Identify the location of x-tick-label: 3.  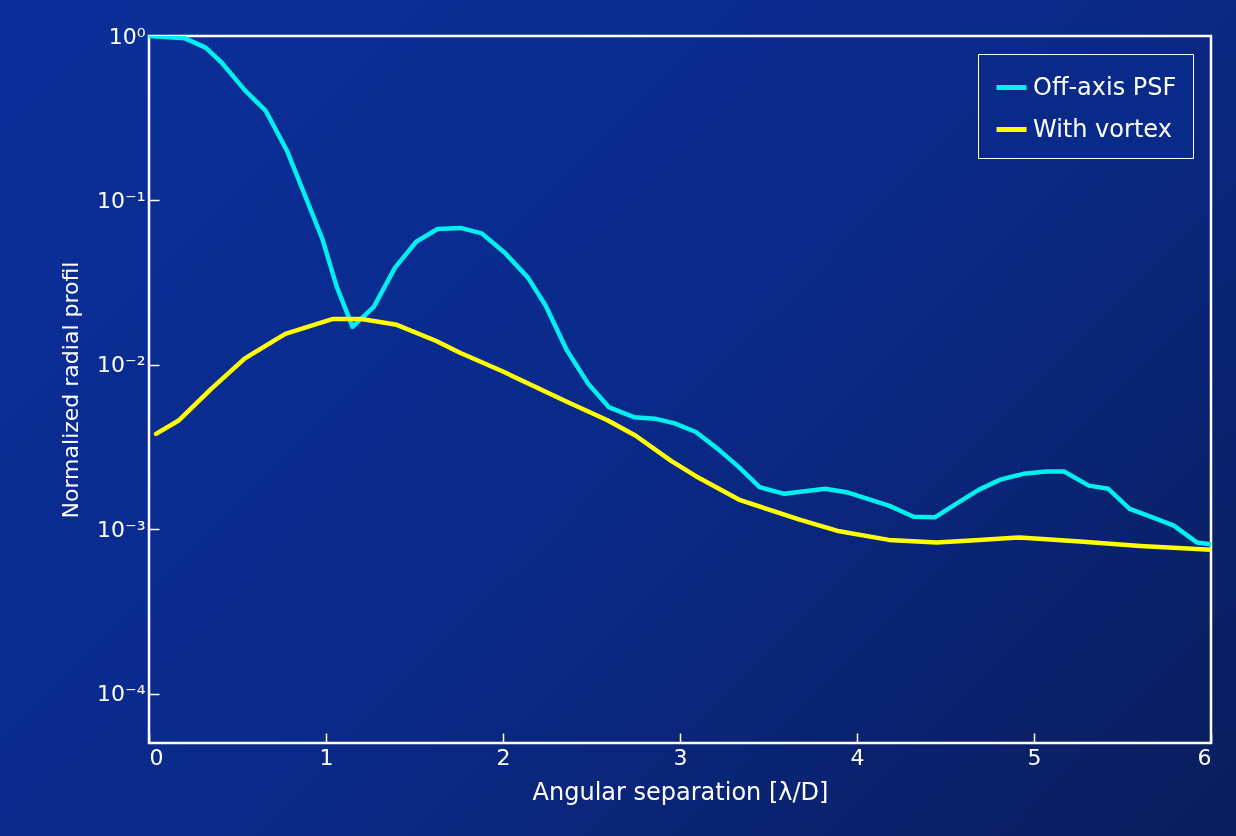
(680, 757).